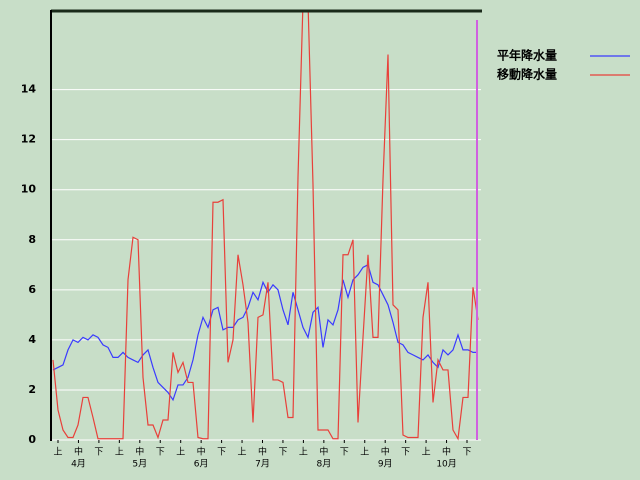 The image size is (640, 480). I want to click on month-label: 4月, so click(78, 464).